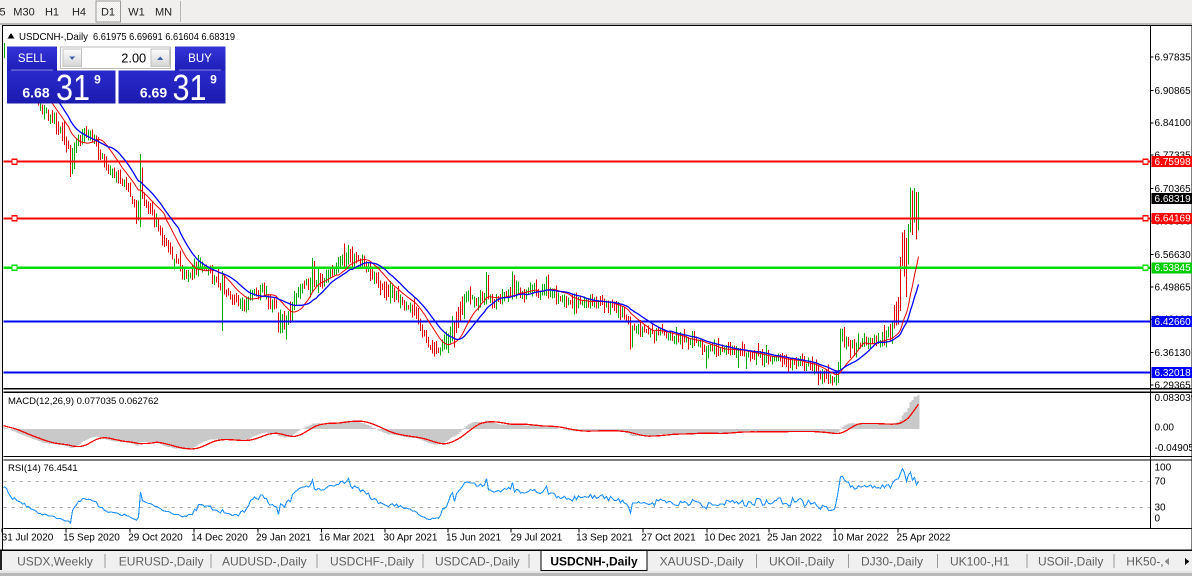  Describe the element at coordinates (1173, 386) in the screenshot. I see `svg-text: 6.29365` at that location.